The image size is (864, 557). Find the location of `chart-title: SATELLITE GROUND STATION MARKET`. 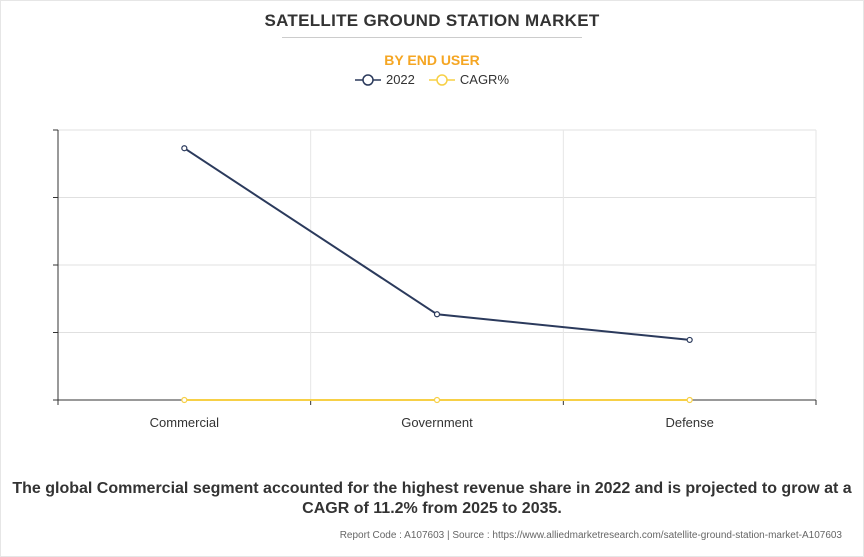

chart-title: SATELLITE GROUND STATION MARKET is located at coordinates (432, 20).